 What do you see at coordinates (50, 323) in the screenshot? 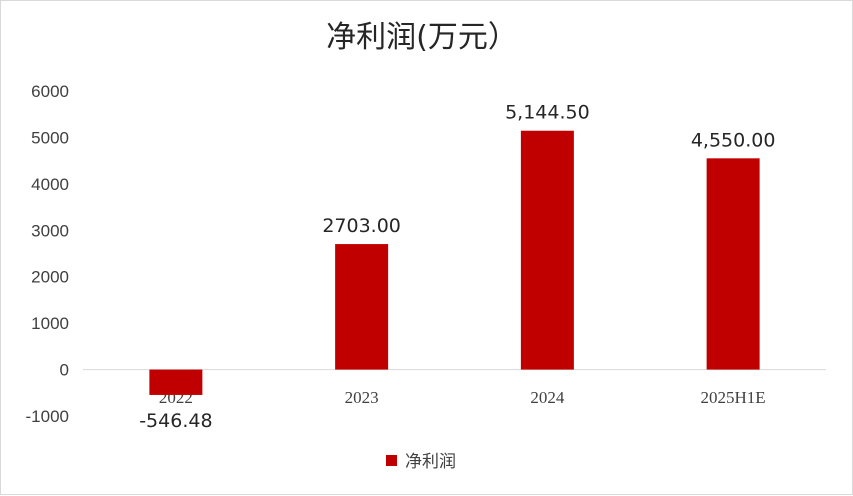
I see `y-tick-label: 1000` at bounding box center [50, 323].